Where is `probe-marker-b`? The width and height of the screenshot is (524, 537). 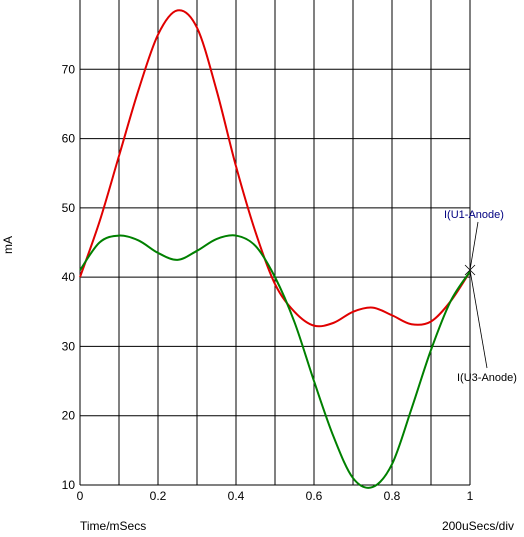
probe-marker-b is located at coordinates (470, 270).